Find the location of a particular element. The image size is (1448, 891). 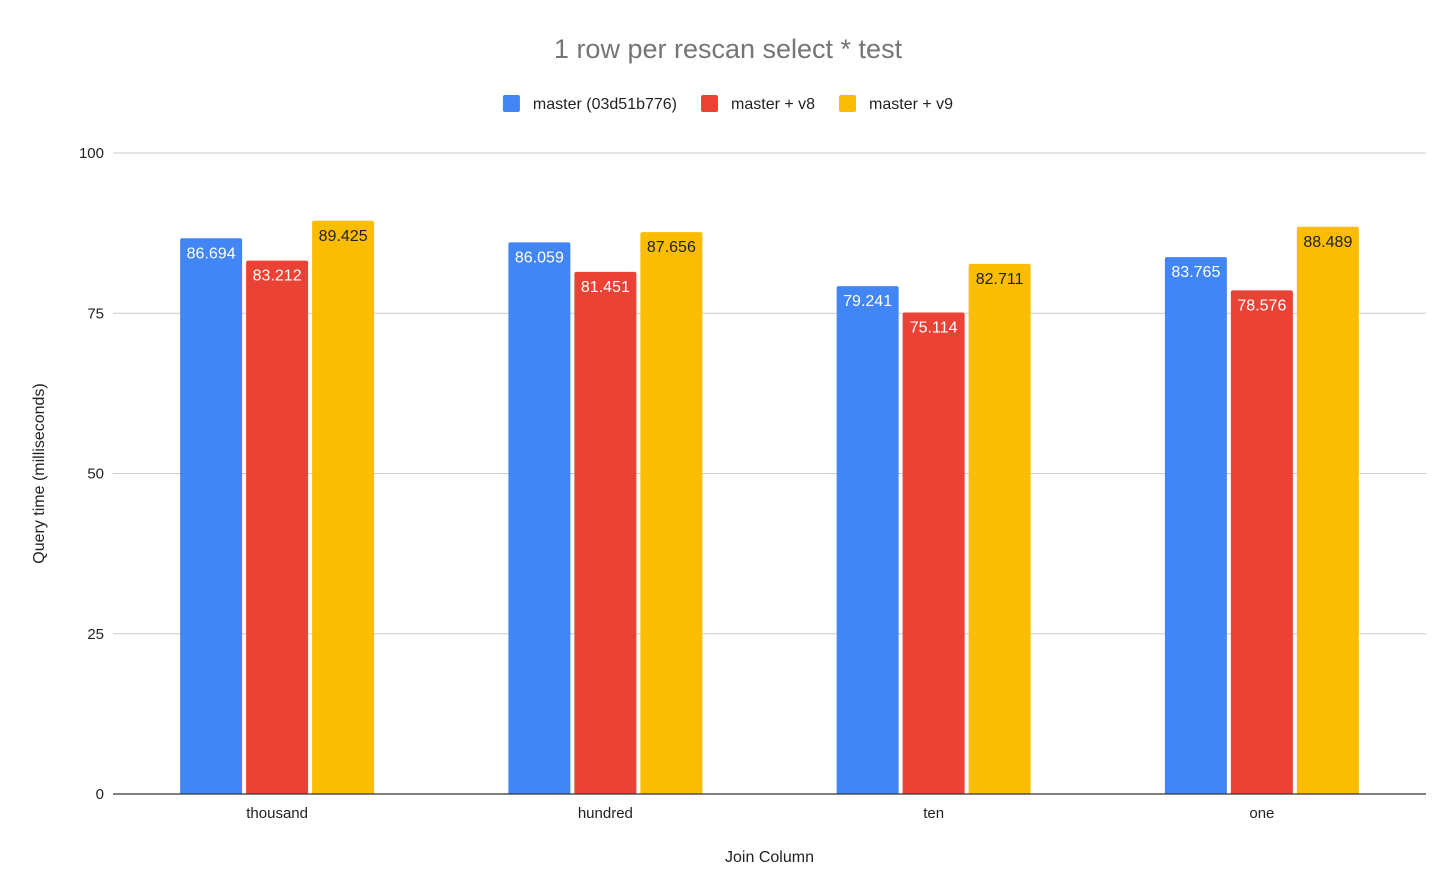

legend-label: master + v8 is located at coordinates (773, 104).